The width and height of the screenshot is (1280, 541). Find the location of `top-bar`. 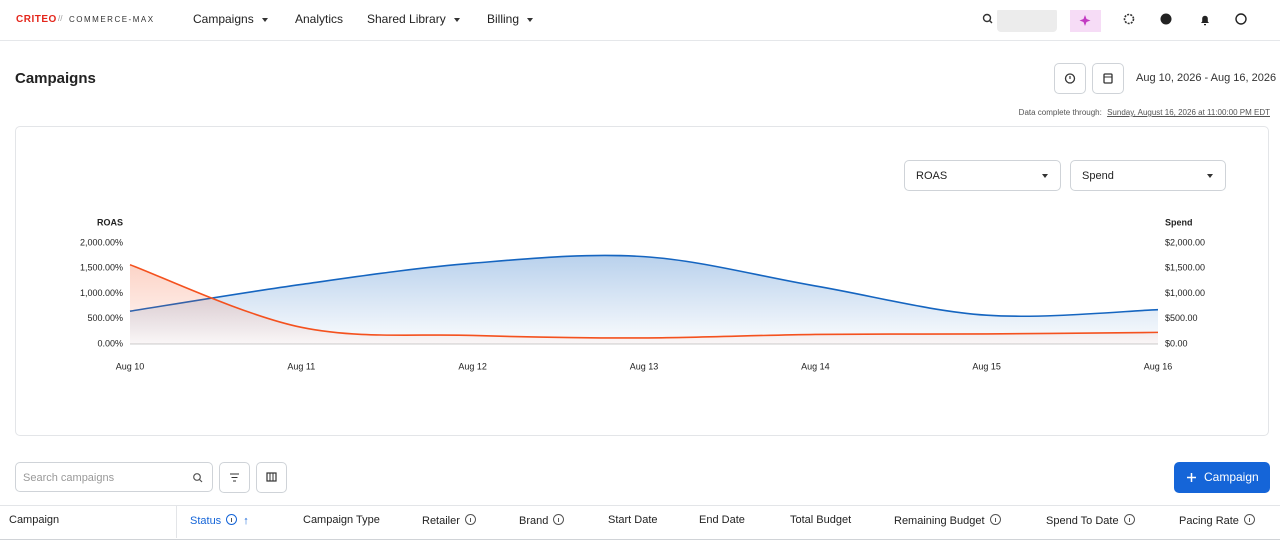

top-bar is located at coordinates (640, 20).